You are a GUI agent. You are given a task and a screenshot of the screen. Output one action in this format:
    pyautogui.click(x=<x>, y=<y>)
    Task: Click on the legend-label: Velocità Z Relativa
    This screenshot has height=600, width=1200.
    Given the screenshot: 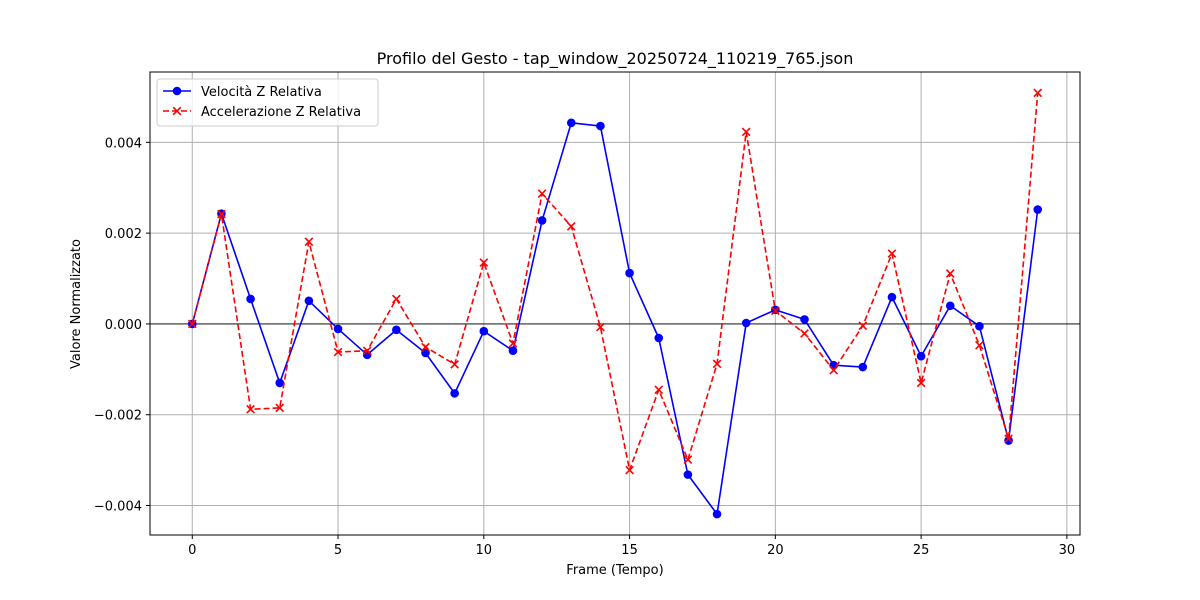 What is the action you would take?
    pyautogui.click(x=261, y=92)
    